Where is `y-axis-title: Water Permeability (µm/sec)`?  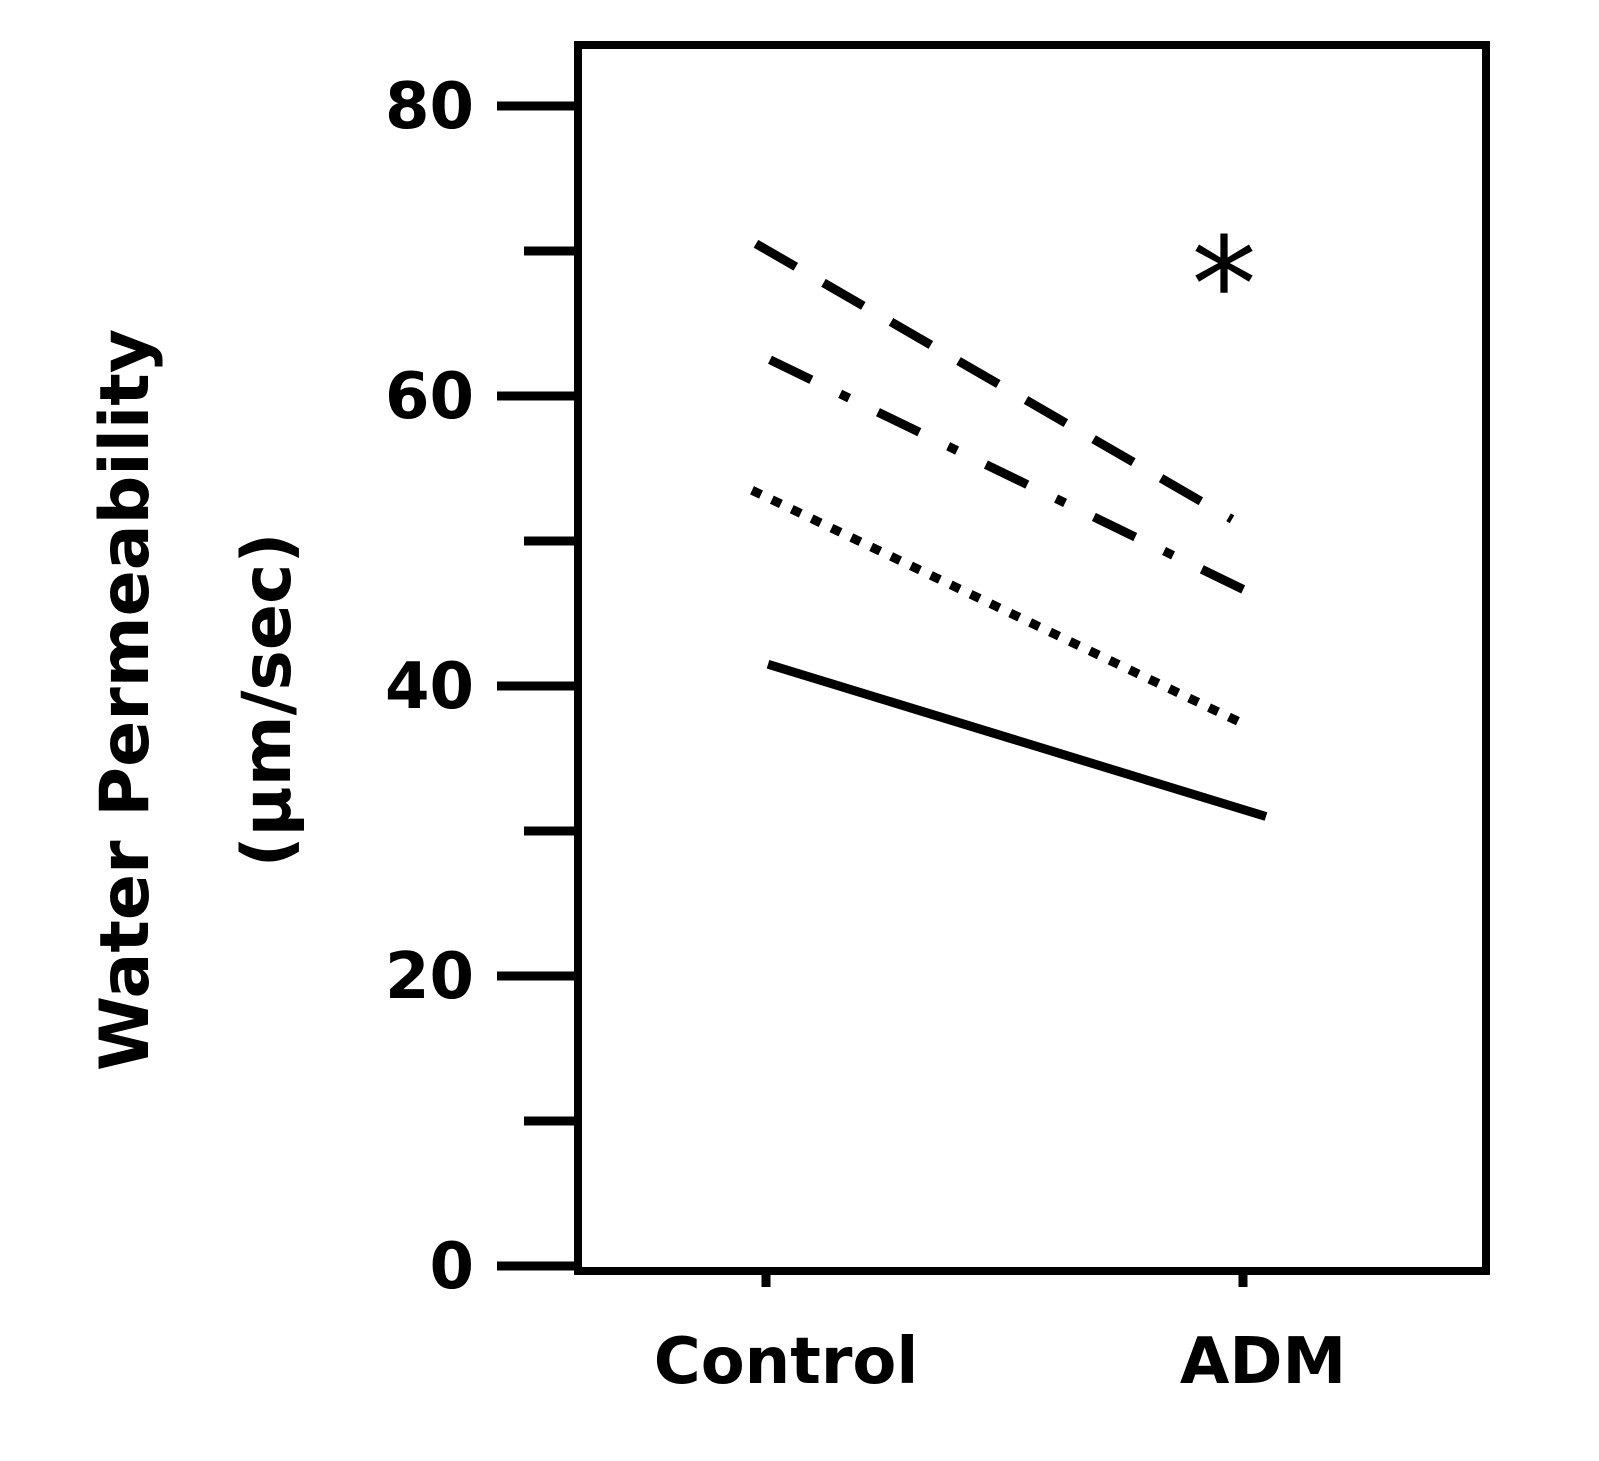 y-axis-title: Water Permeability (µm/sec) is located at coordinates (196, 700).